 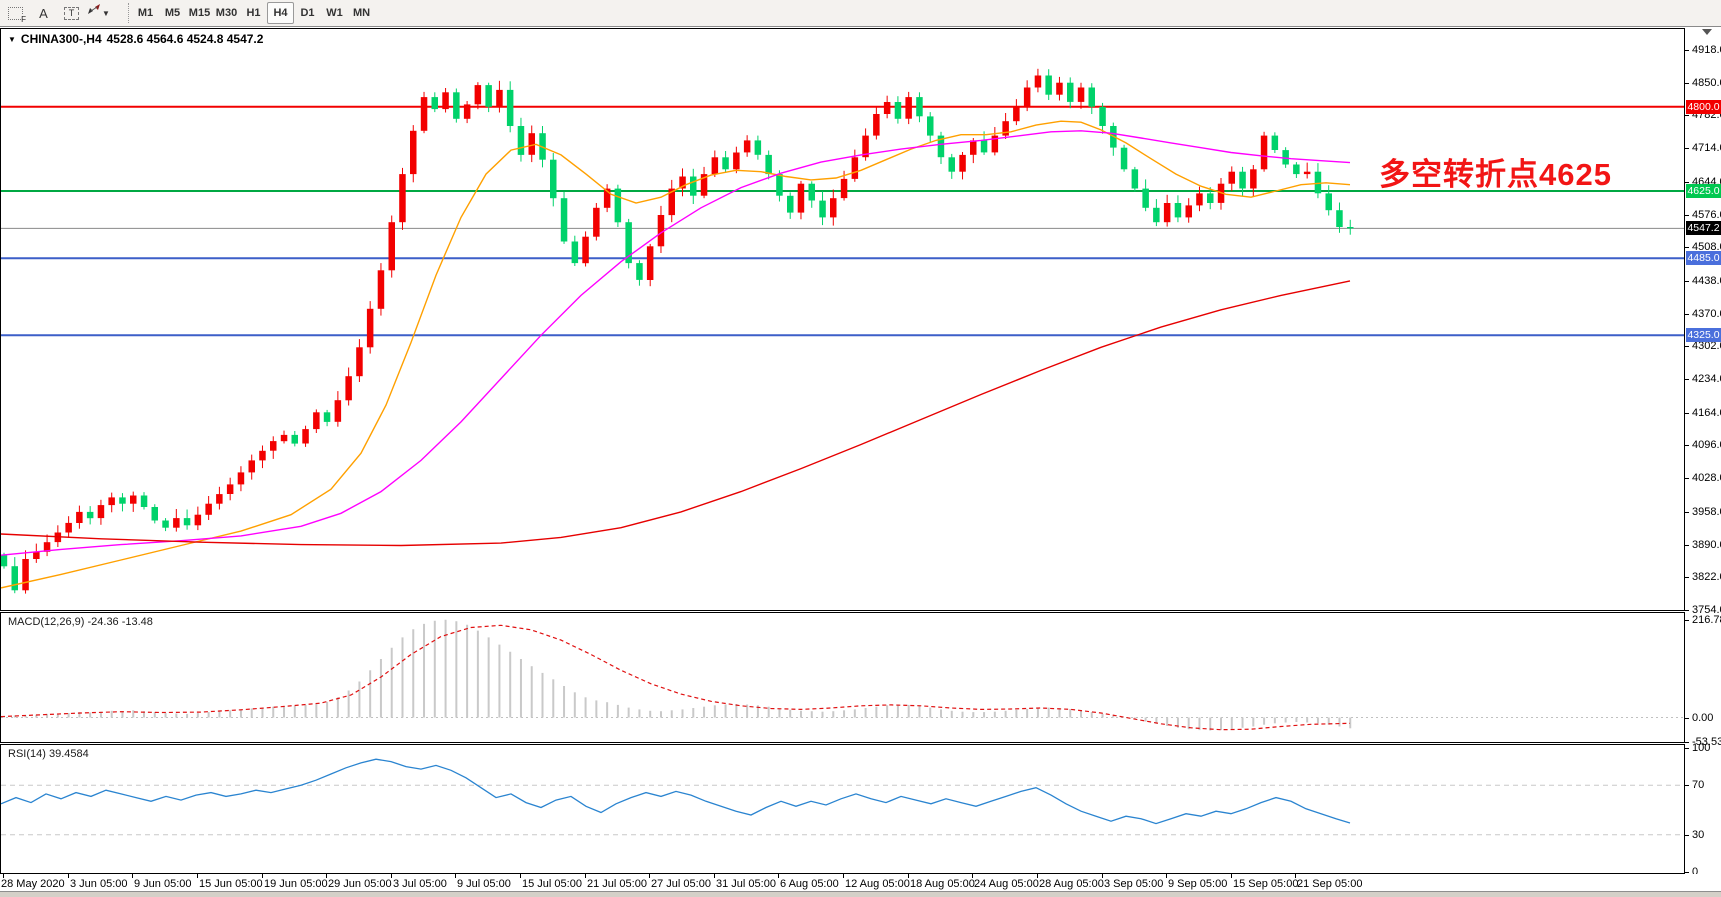 I want to click on price-tick-label: 4918.0, so click(x=1706, y=50).